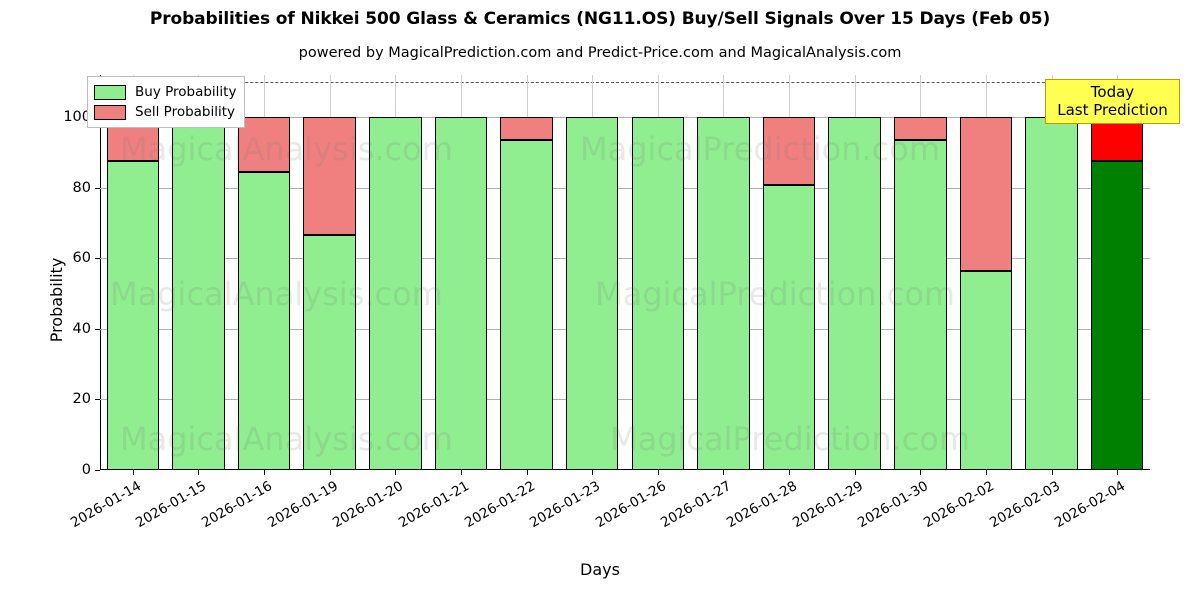 The width and height of the screenshot is (1200, 600). I want to click on y-axis-spine, so click(100, 272).